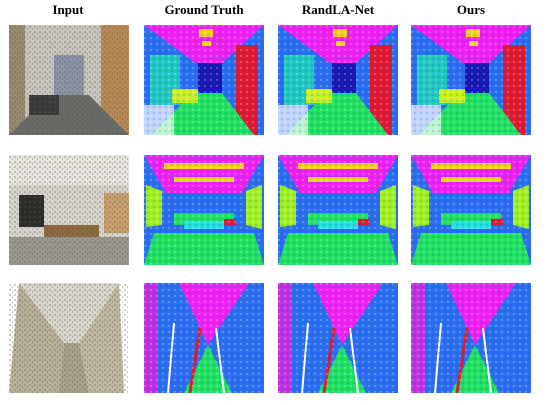 This screenshot has height=405, width=550. What do you see at coordinates (471, 9) in the screenshot?
I see `column-header: Ours` at bounding box center [471, 9].